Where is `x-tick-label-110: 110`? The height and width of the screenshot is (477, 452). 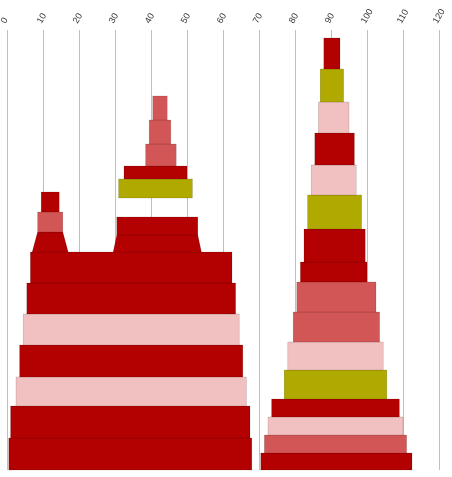 x-tick-label-110: 110 is located at coordinates (403, 16).